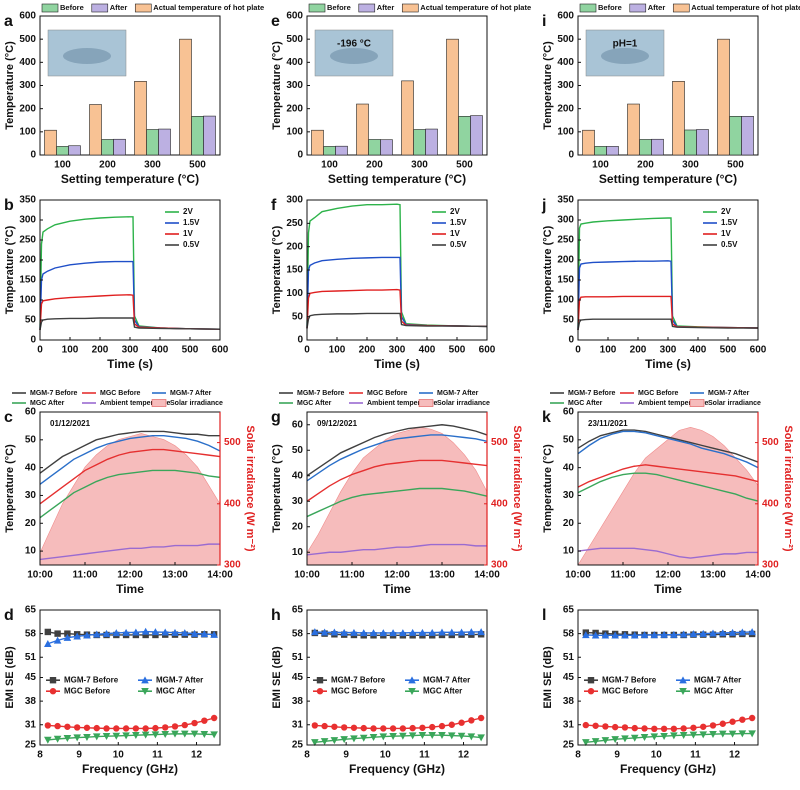 Image resolution: width=800 pixels, height=790 pixels. Describe the element at coordinates (569, 523) in the screenshot. I see `y-tick-label: 20` at that location.